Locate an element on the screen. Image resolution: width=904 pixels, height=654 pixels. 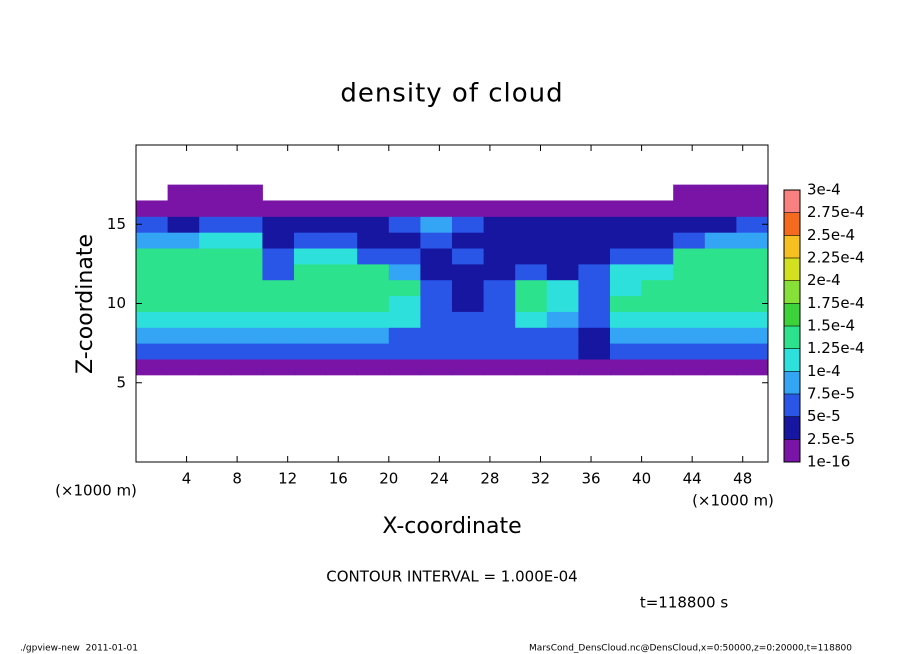
annotation: t=118800 s is located at coordinates (684, 603).